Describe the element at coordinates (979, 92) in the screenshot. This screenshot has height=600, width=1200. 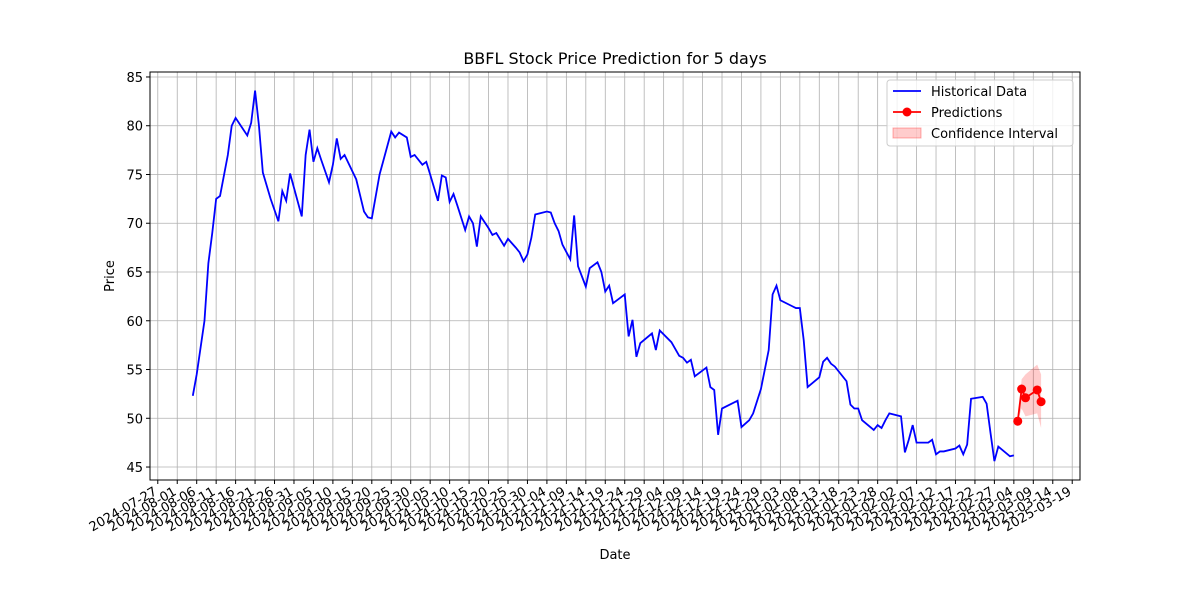
I see `legend-label: Historical Data` at that location.